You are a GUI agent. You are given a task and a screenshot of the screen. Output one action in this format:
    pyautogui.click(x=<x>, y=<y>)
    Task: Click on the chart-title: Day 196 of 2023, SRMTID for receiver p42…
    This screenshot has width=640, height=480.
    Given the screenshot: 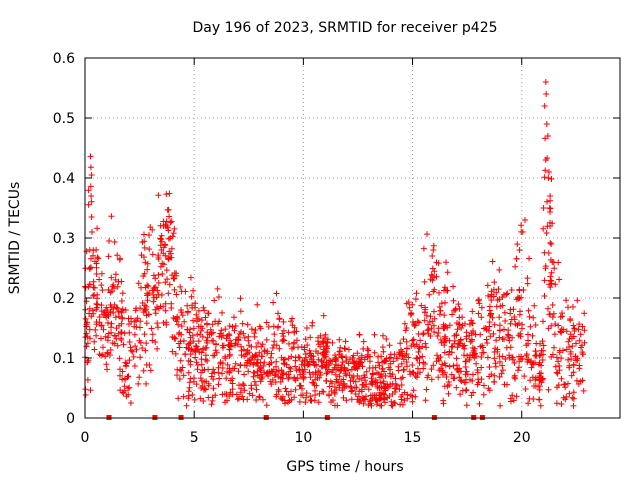 What is the action you would take?
    pyautogui.click(x=344, y=28)
    